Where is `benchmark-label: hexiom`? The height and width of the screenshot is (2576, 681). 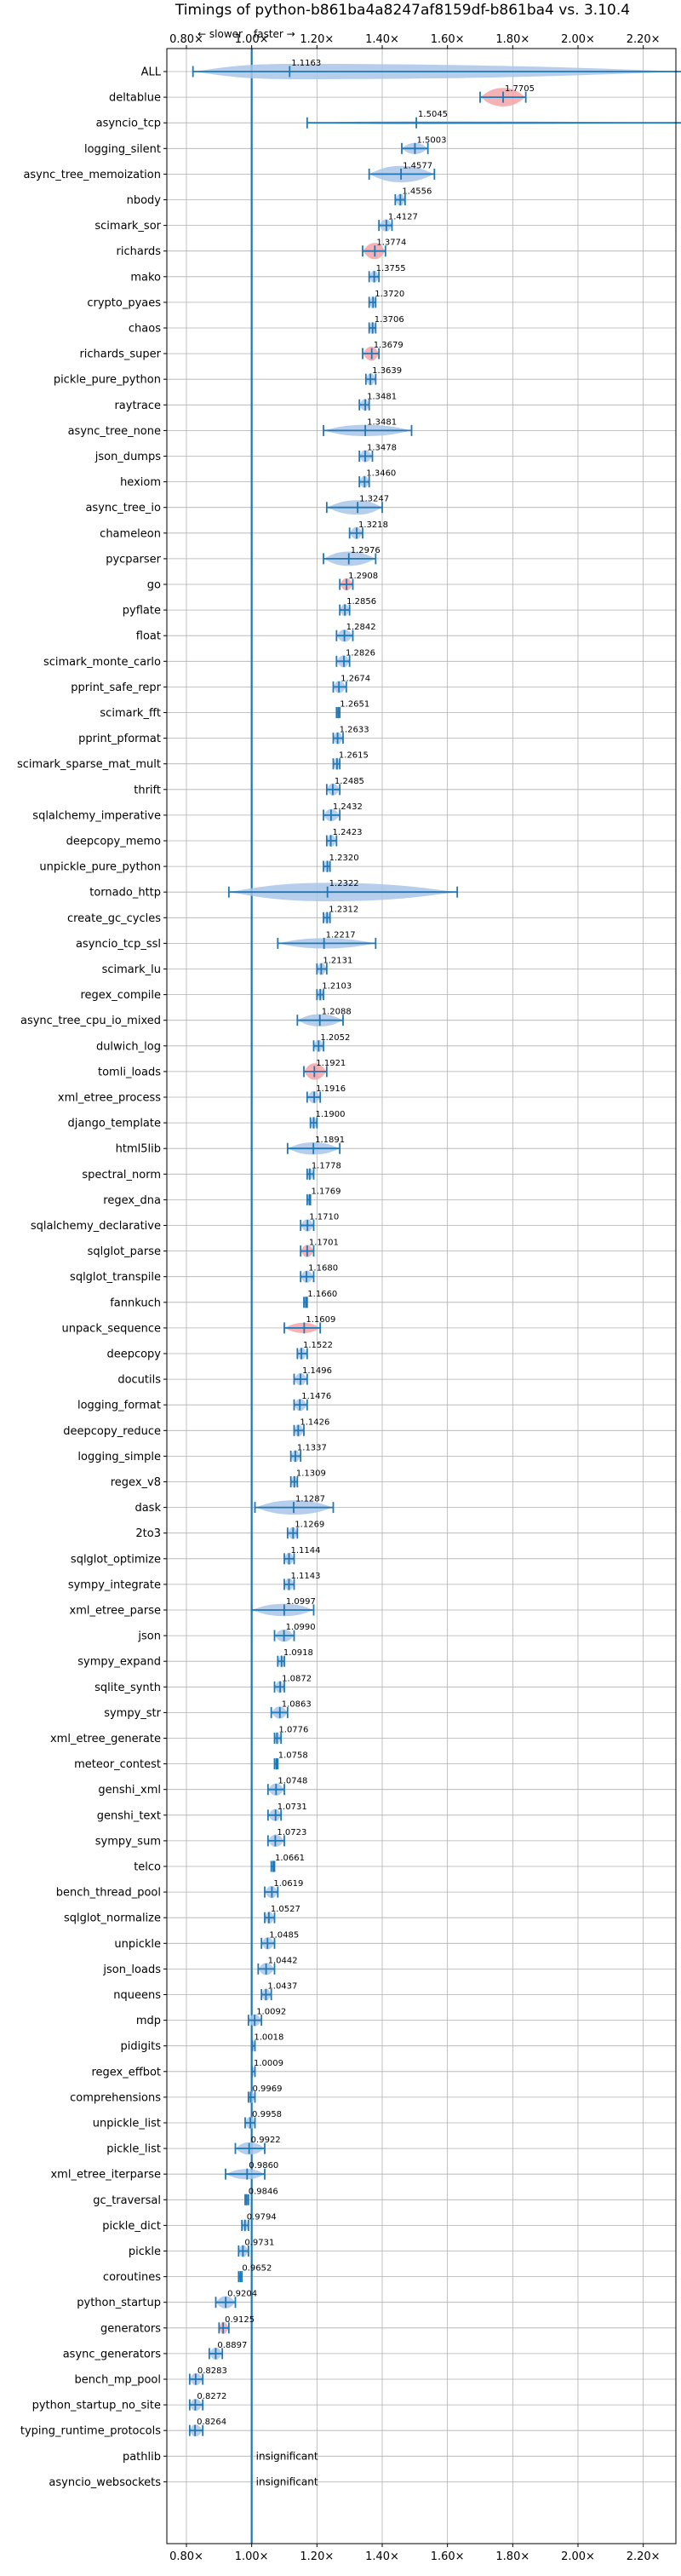
benchmark-label: hexiom is located at coordinates (140, 482).